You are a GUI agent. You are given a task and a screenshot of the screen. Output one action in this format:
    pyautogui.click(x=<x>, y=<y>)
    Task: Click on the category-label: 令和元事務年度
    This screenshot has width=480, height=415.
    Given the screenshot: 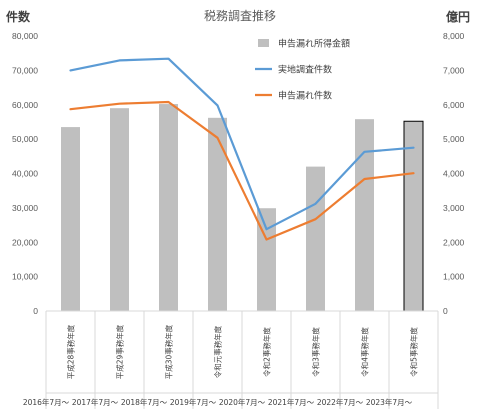 What is the action you would take?
    pyautogui.click(x=218, y=351)
    